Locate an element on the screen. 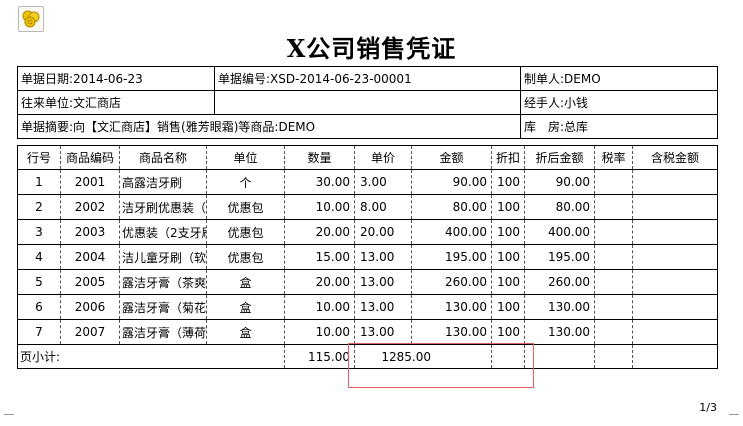 This screenshot has height=426, width=743. handler-cell: 经手人:小钱 is located at coordinates (619, 102).